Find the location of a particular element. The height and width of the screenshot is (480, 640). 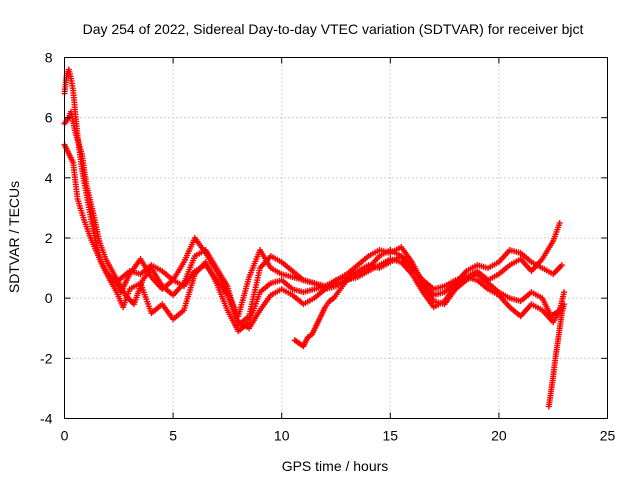

x-tick-label: 10 is located at coordinates (282, 436).